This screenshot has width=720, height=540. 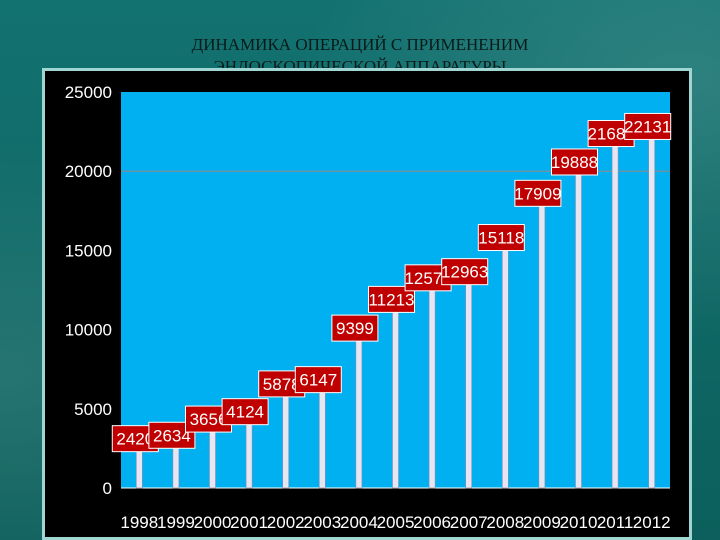 What do you see at coordinates (93, 409) in the screenshot?
I see `y-tick-label: 5000` at bounding box center [93, 409].